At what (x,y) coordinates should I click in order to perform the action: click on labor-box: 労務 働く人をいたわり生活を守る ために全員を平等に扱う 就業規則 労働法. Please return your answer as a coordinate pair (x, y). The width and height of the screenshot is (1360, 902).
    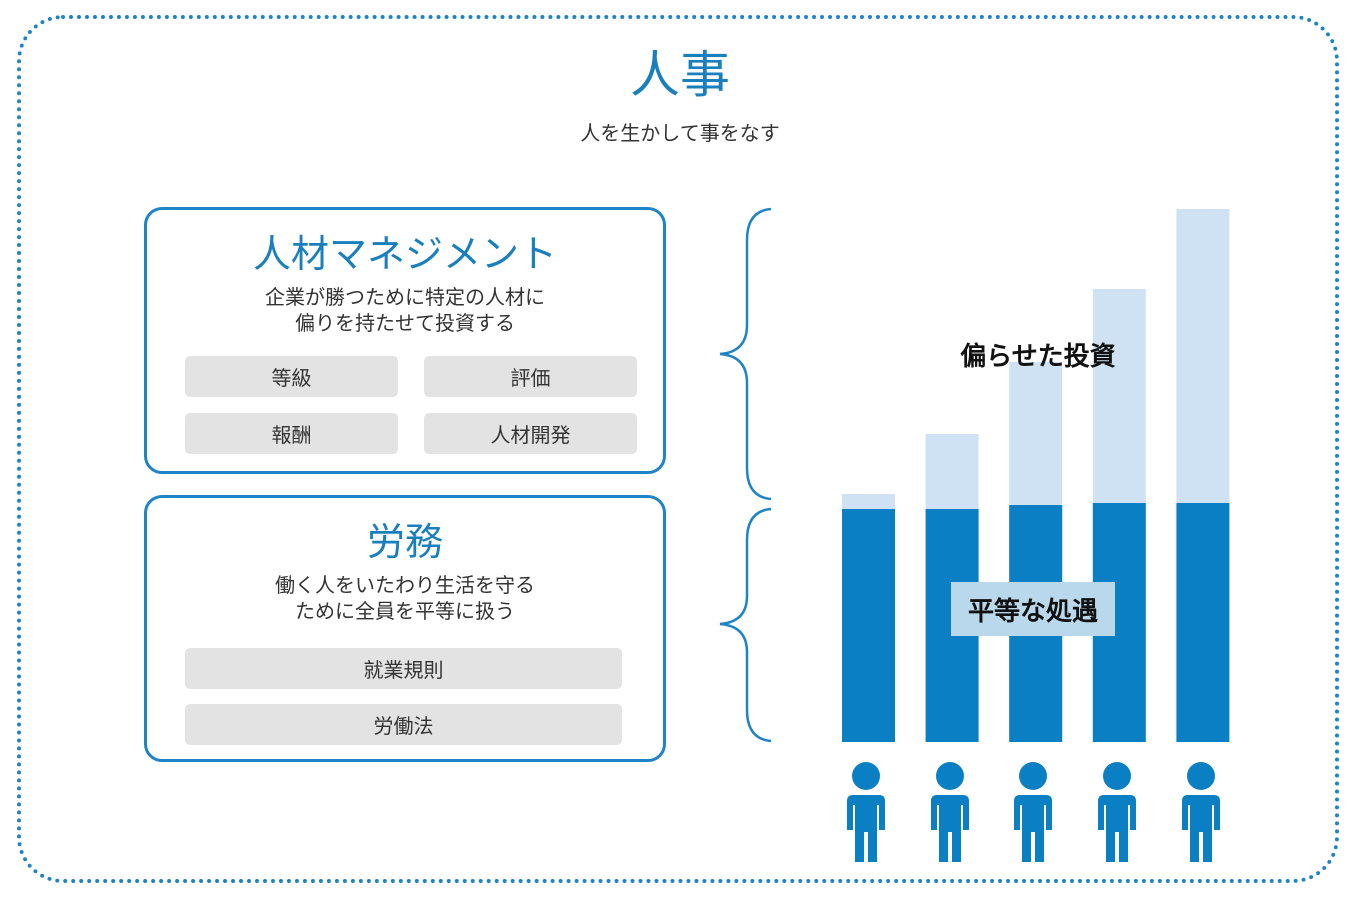
    Looking at the image, I should click on (405, 628).